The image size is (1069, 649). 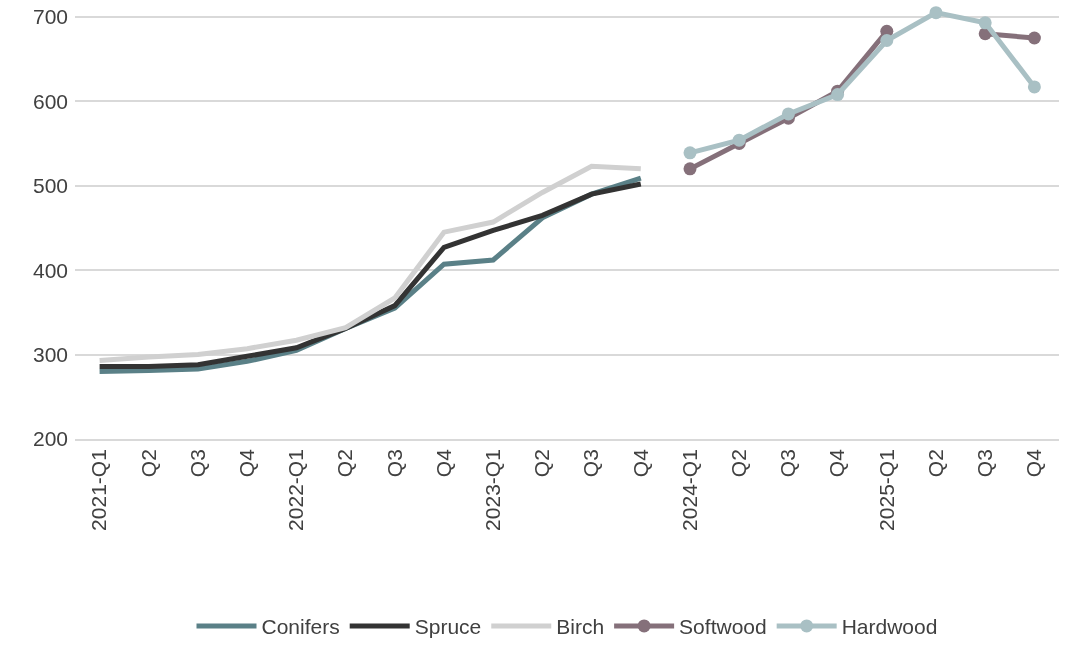 What do you see at coordinates (99, 490) in the screenshot?
I see `x-tick-label: 2021-Q1` at bounding box center [99, 490].